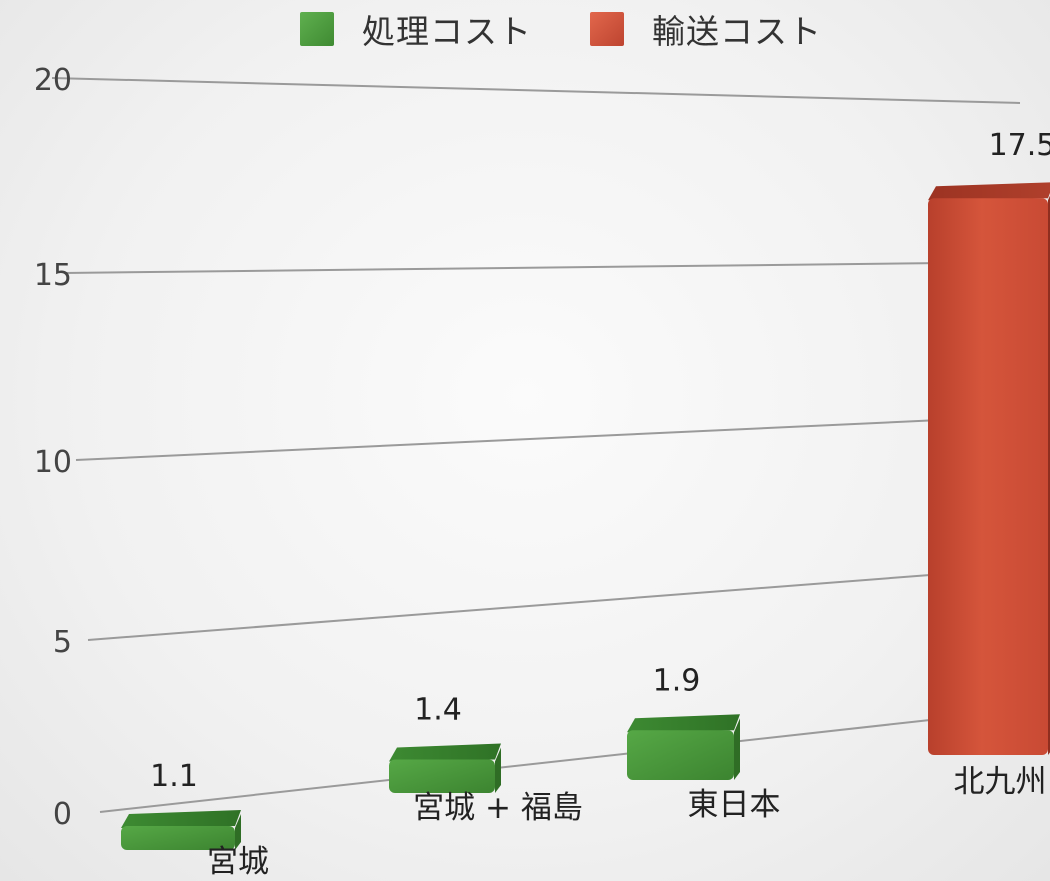  What do you see at coordinates (447, 31) in the screenshot?
I see `legend-label-processing-cost: 処理コスト` at bounding box center [447, 31].